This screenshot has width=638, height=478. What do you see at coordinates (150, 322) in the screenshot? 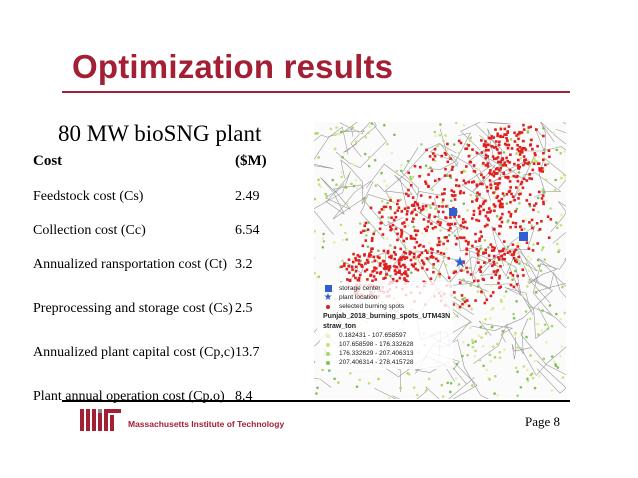
I see `table-row: Preprocessing and storage cost (Cs) 2.5` at bounding box center [150, 322].